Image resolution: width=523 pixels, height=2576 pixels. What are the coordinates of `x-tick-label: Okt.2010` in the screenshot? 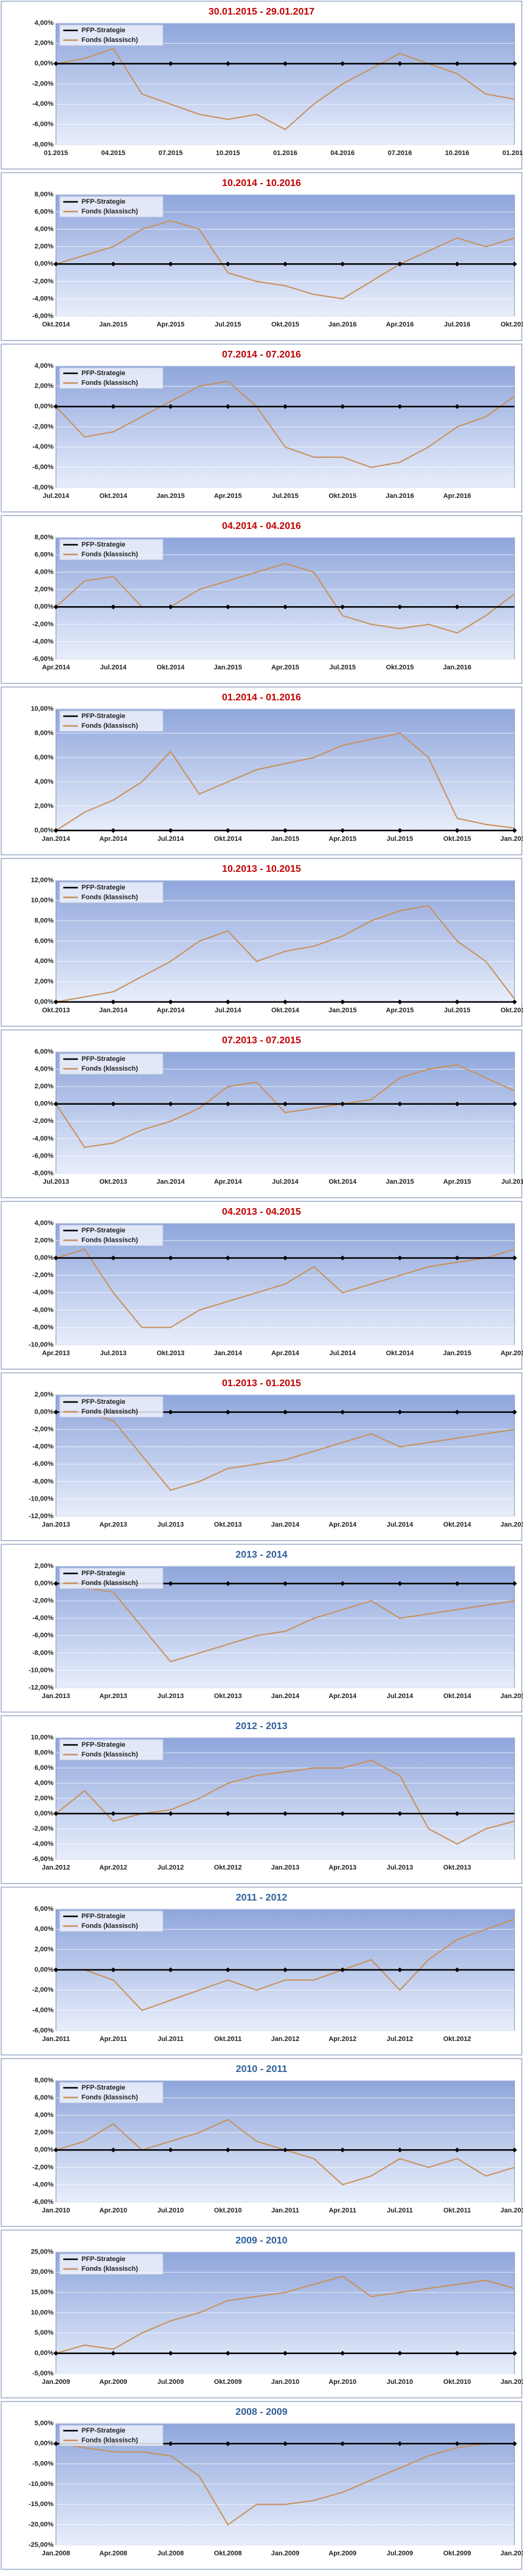 It's located at (457, 2382).